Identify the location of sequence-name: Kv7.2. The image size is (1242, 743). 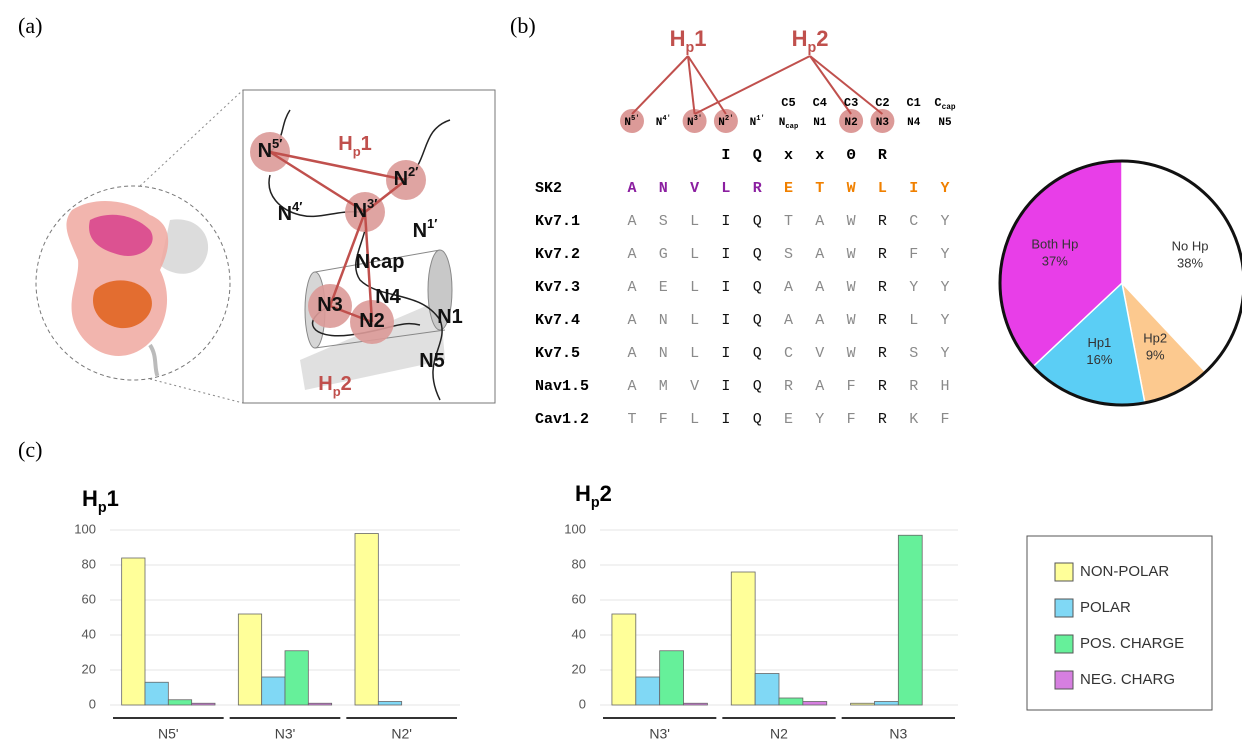
(557, 254).